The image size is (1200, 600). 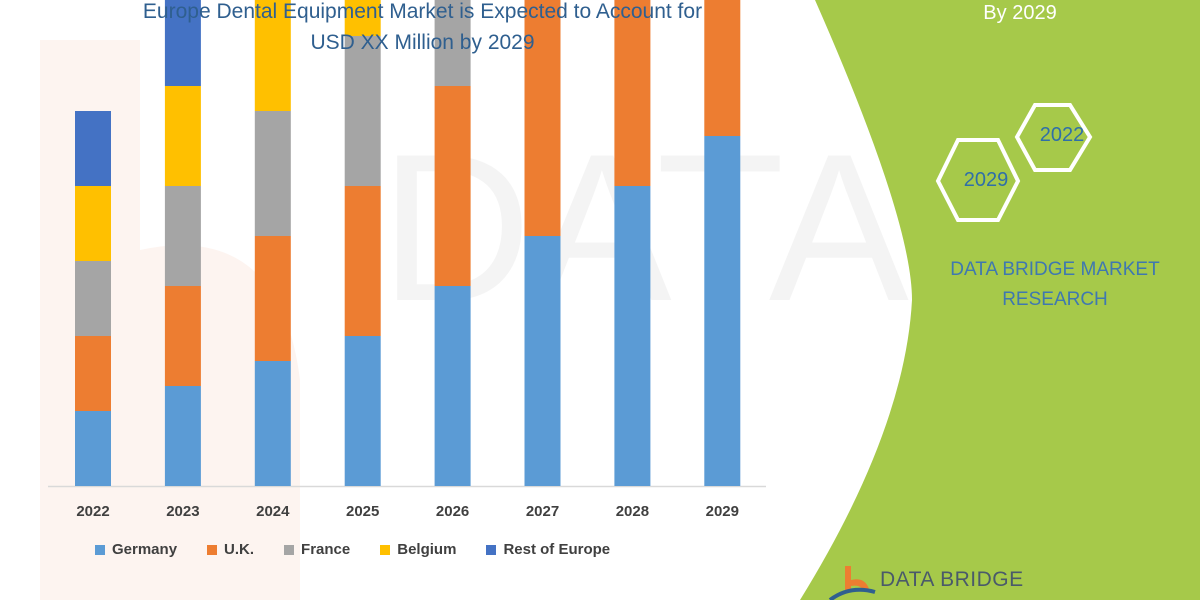 I want to click on logo-text: DATA BRIDGE, so click(x=952, y=579).